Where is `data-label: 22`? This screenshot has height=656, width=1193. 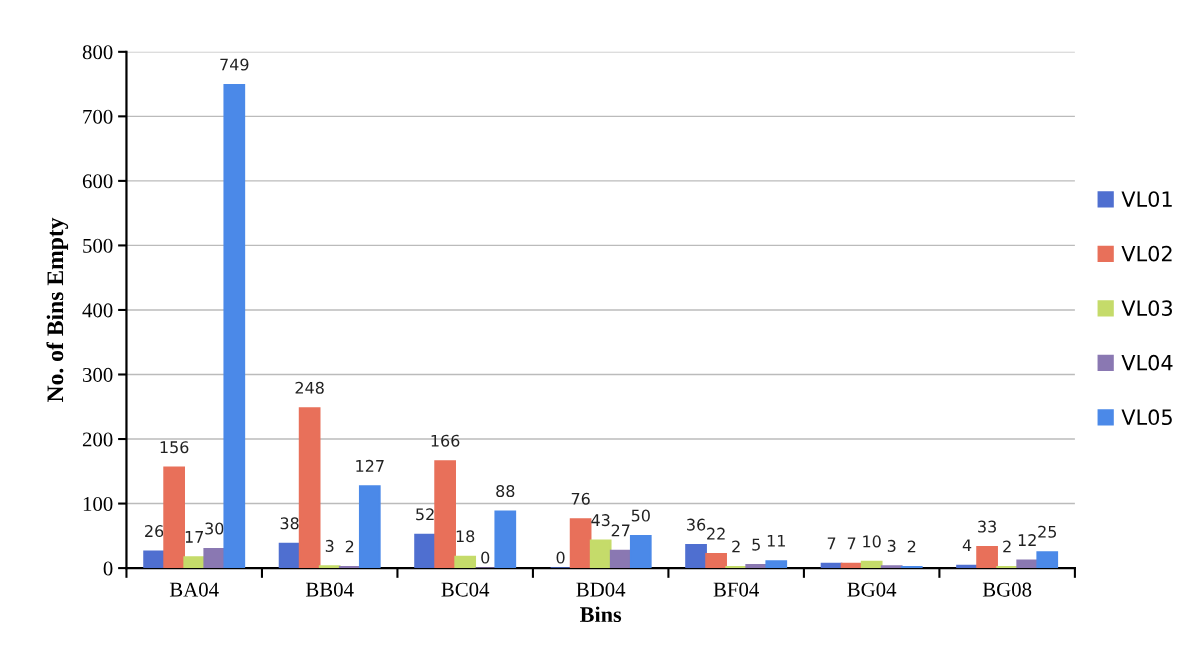
data-label: 22 is located at coordinates (716, 533).